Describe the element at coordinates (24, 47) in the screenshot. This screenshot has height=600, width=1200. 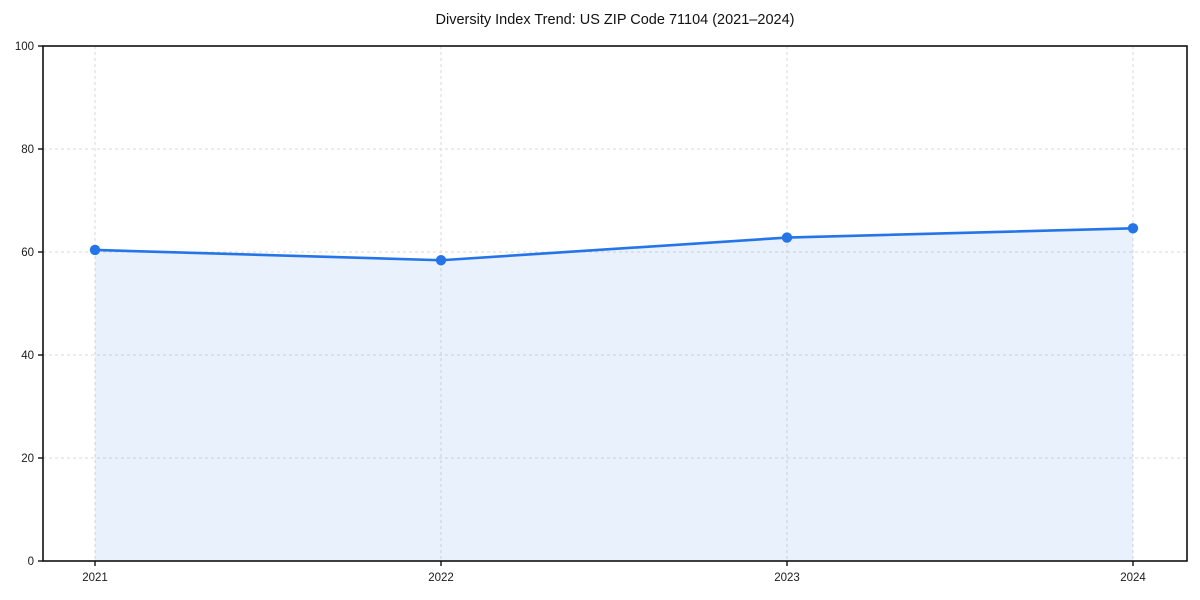
I see `y-tick-label: 100` at that location.